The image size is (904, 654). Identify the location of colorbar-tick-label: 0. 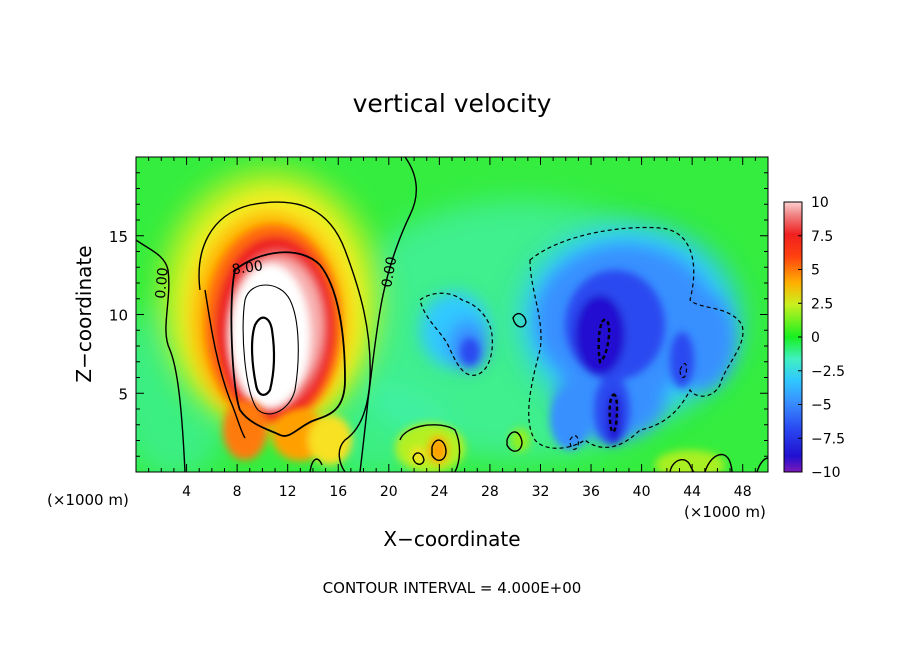
(815, 338).